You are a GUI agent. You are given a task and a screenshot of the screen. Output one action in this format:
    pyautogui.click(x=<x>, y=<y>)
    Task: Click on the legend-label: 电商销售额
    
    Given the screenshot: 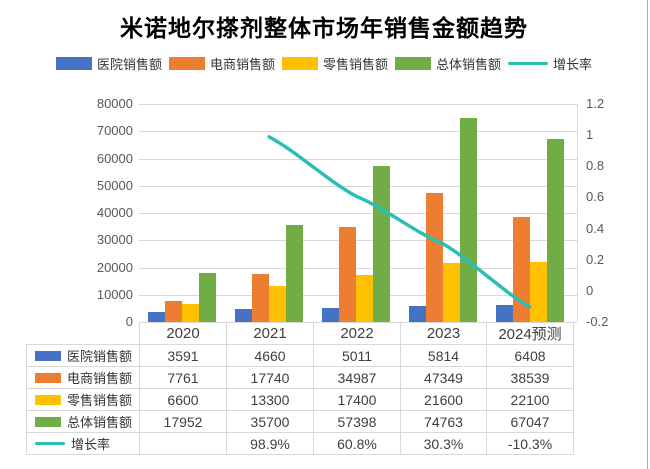 What is the action you would take?
    pyautogui.click(x=242, y=64)
    